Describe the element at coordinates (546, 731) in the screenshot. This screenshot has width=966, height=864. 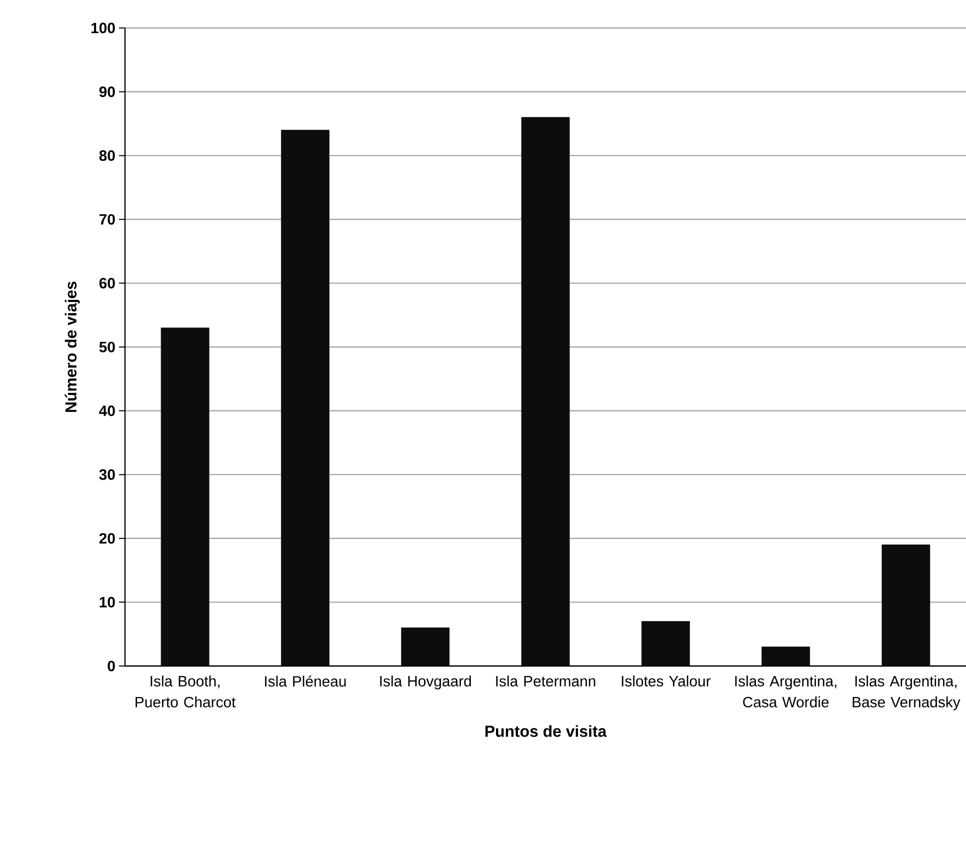
I see `x-axis-title: Puntos de visita` at that location.